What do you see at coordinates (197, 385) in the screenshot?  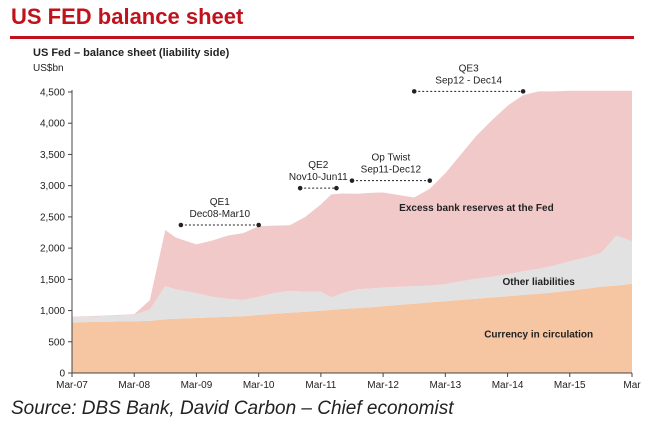 I see `x-tick-label: Mar-09` at bounding box center [197, 385].